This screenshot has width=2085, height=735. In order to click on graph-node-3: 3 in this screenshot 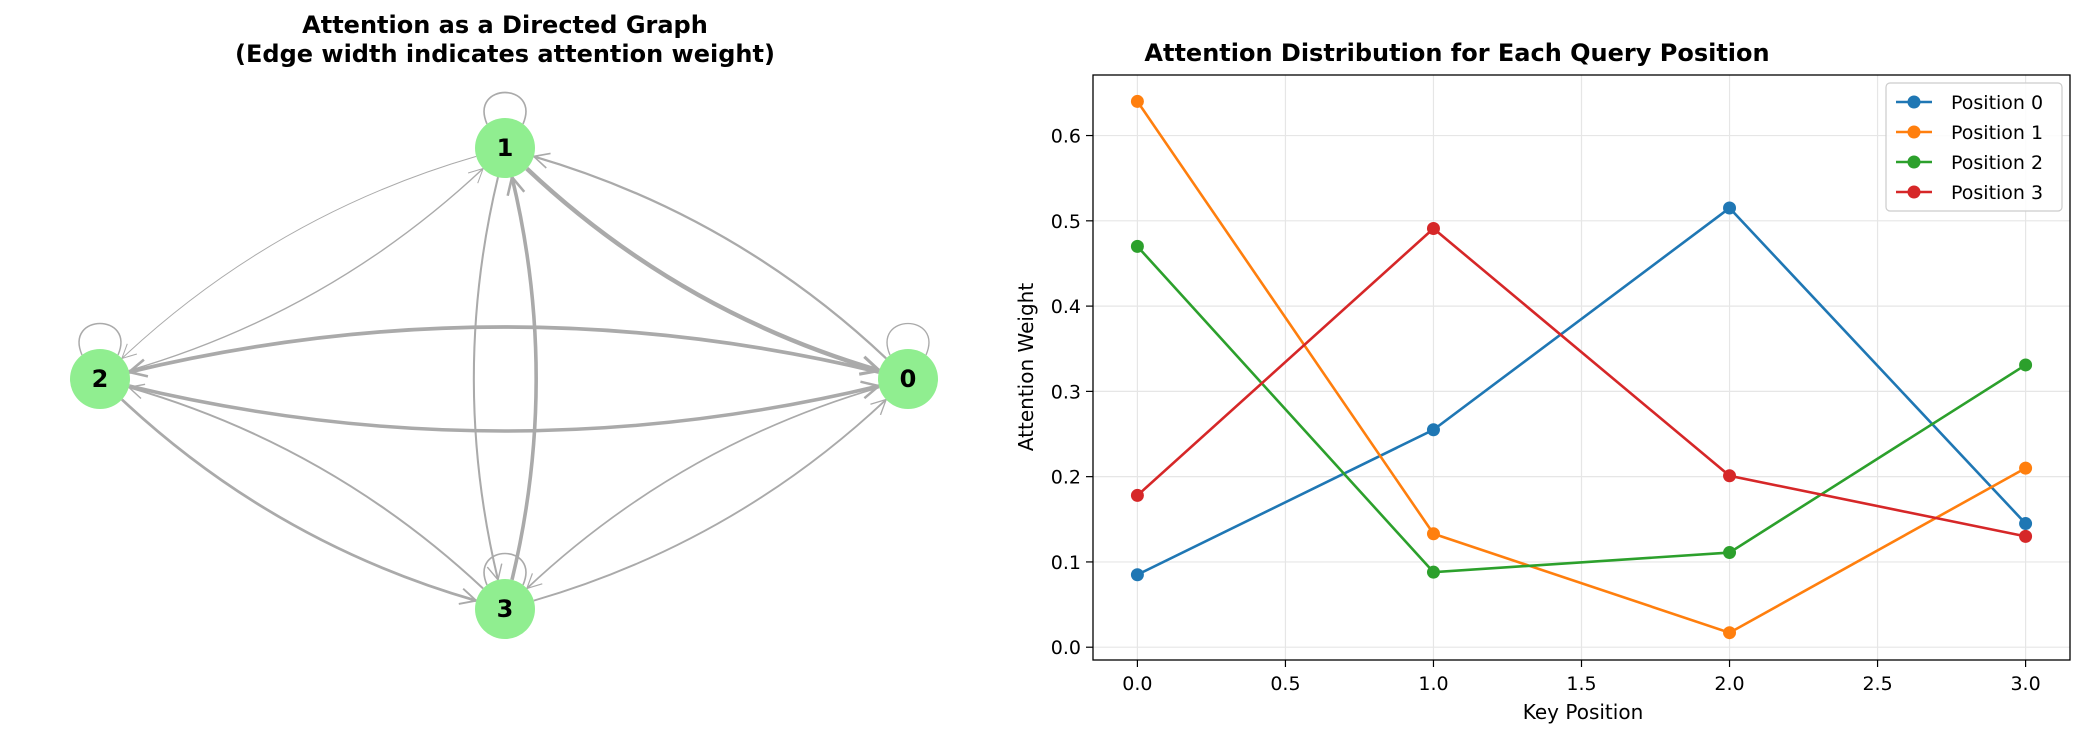, I will do `click(505, 609)`.